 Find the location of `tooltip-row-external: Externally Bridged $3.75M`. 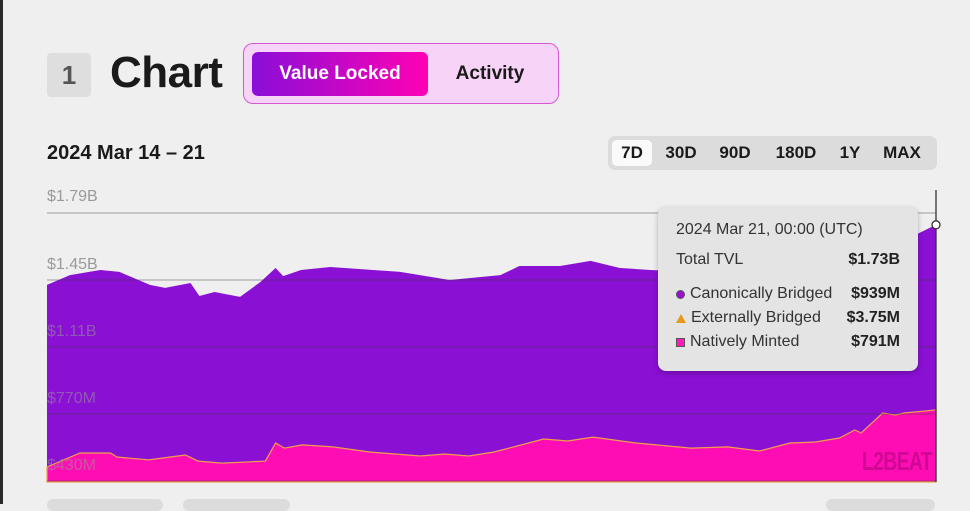

tooltip-row-external: Externally Bridged $3.75M is located at coordinates (788, 318).